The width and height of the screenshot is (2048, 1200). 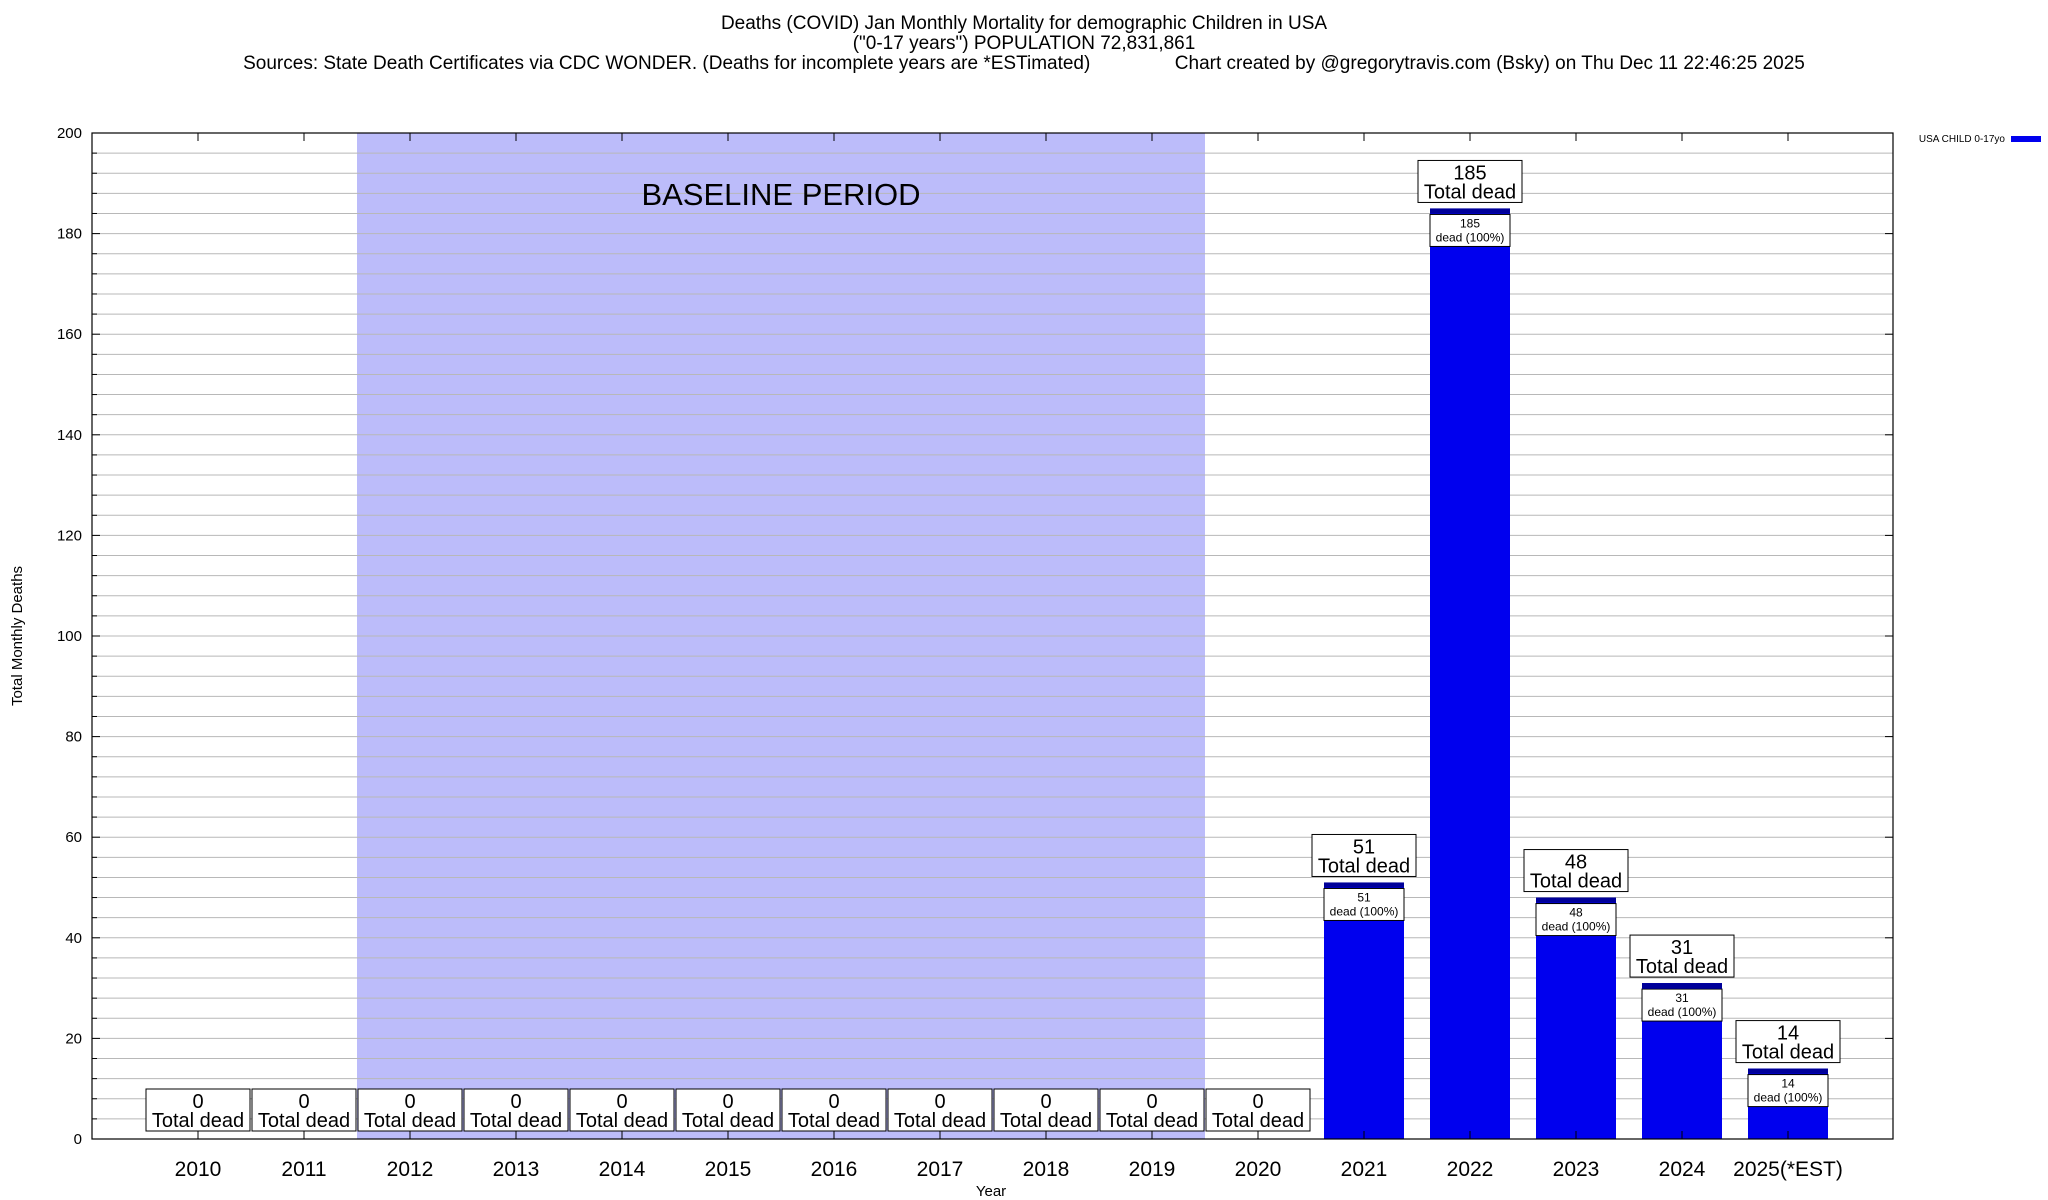 I want to click on y-tick-label: 160, so click(x=69, y=334).